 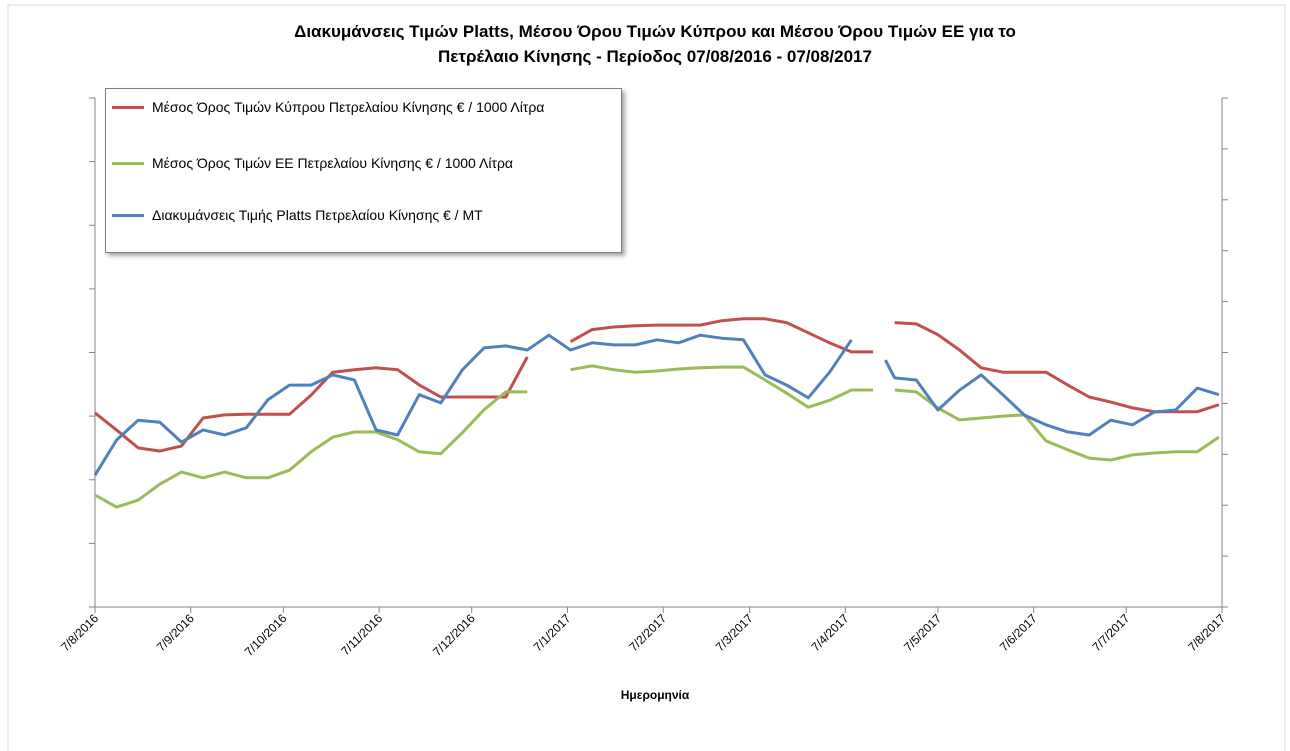 I want to click on x-tick-label: 7/6/2017, so click(x=1018, y=632).